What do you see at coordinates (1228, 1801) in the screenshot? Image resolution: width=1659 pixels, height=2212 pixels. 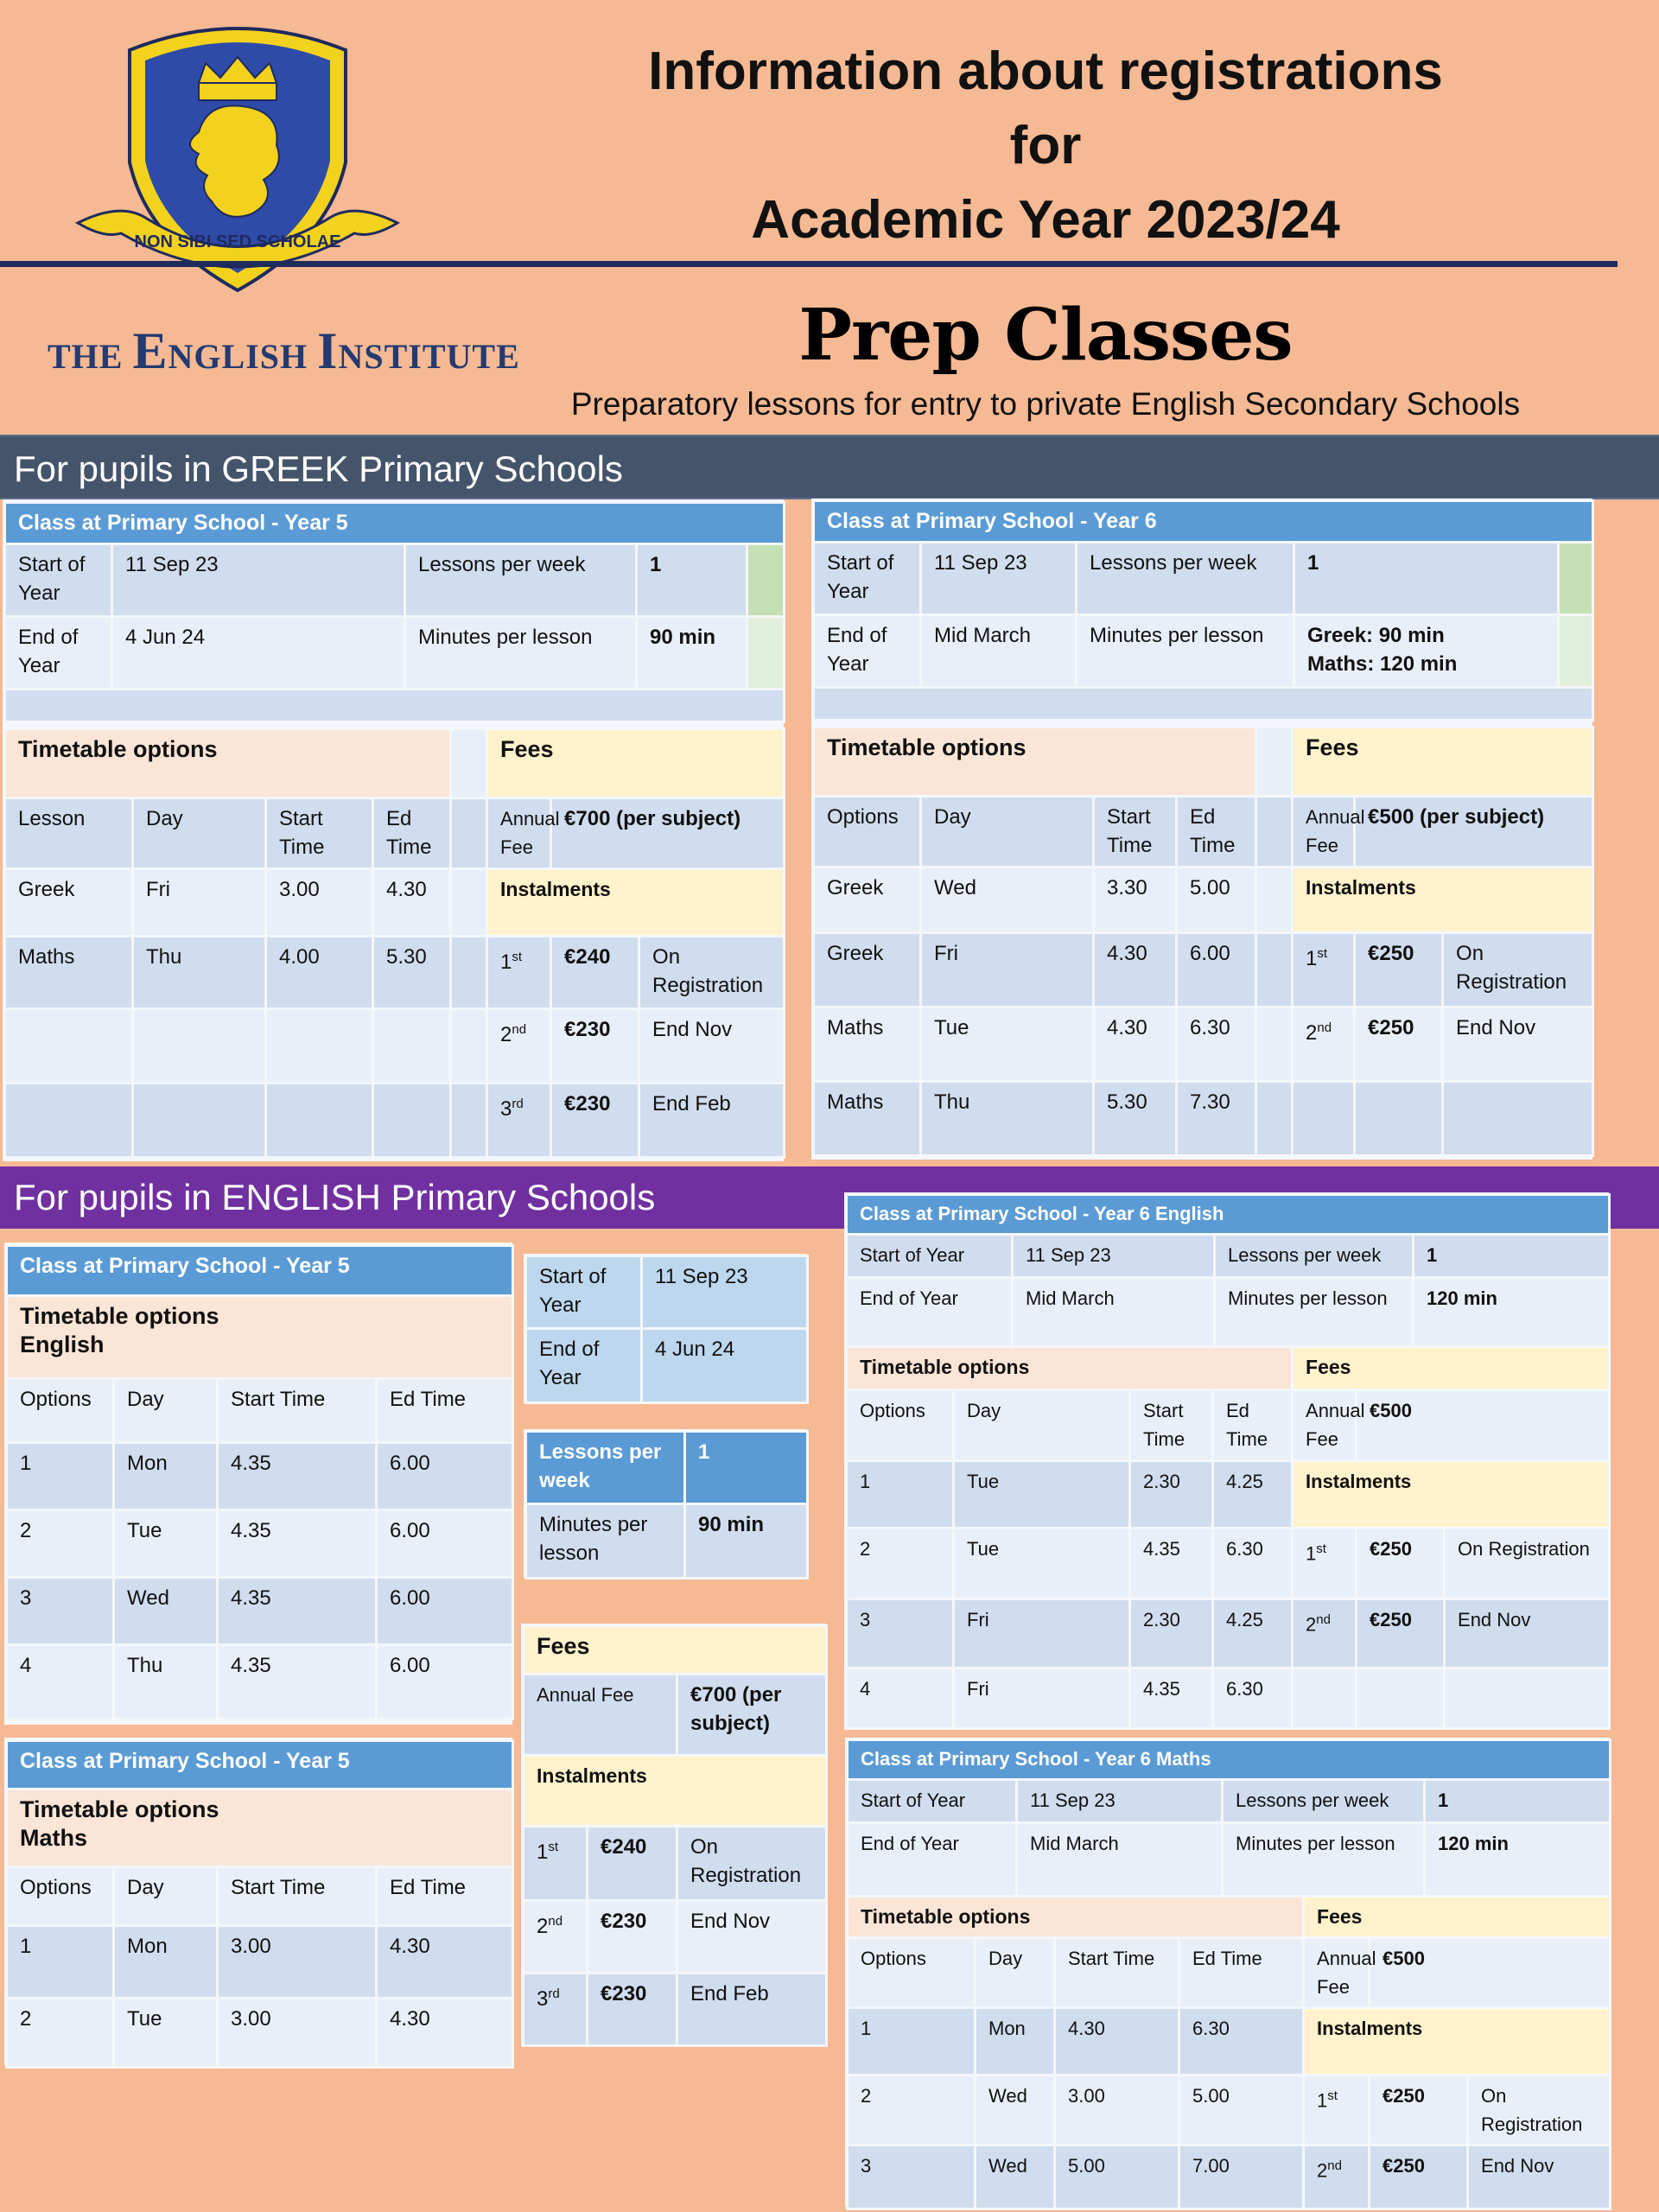 I see `table-row: Start of Year 11 Sep 23 Lessons per week 1` at bounding box center [1228, 1801].